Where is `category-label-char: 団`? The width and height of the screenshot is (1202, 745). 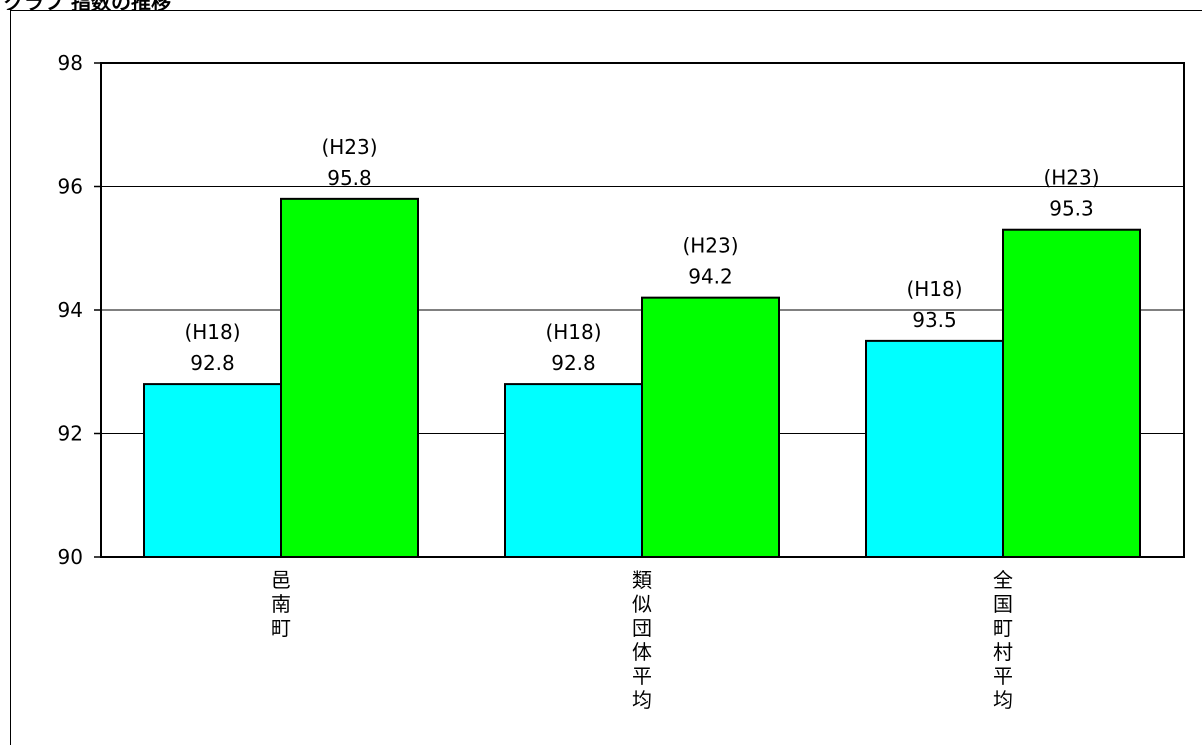
category-label-char: 団 is located at coordinates (642, 628).